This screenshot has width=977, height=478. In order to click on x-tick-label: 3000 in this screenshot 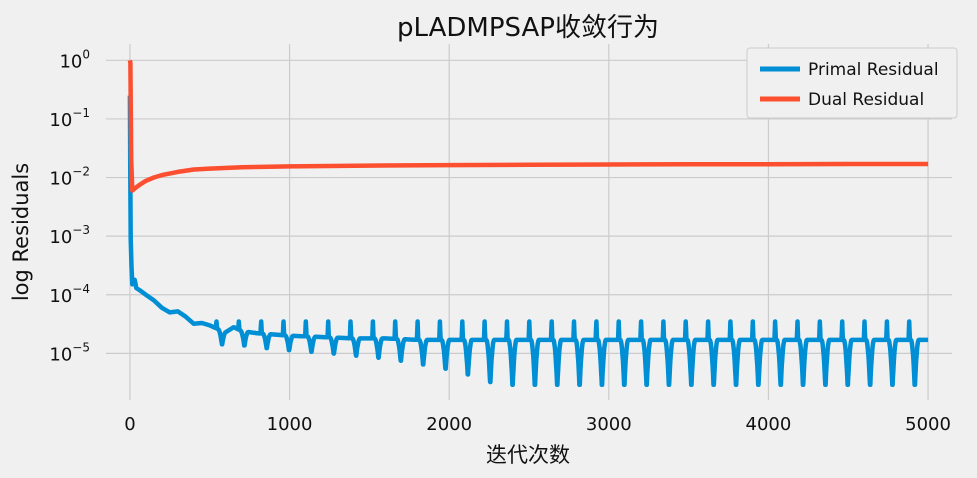, I will do `click(609, 424)`.